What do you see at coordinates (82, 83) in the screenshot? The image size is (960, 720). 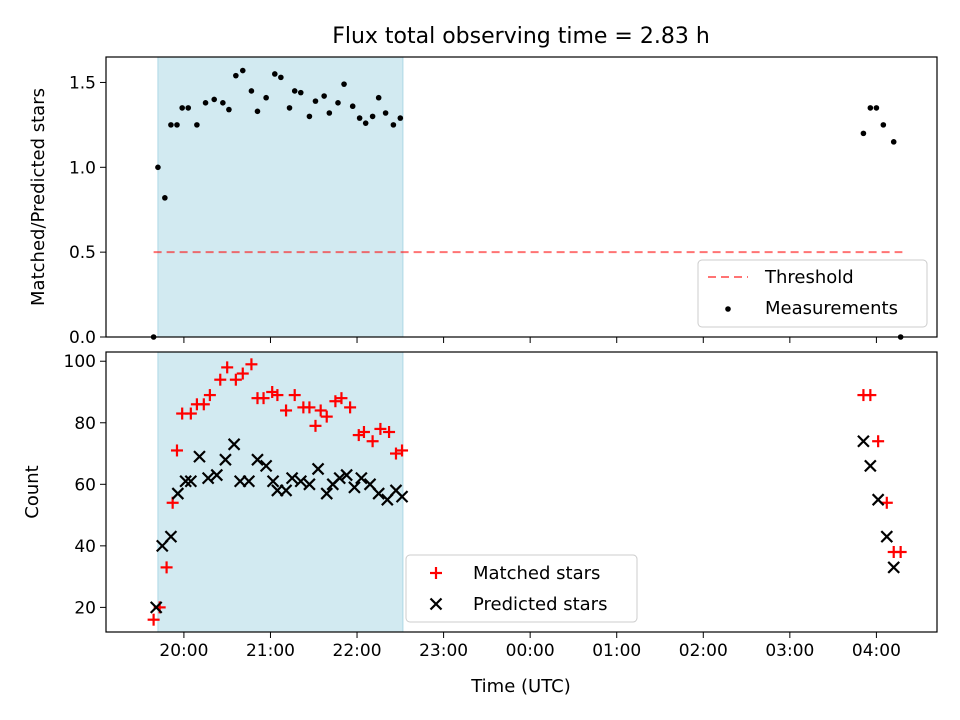 I see `y-tick-label: 1.5` at bounding box center [82, 83].